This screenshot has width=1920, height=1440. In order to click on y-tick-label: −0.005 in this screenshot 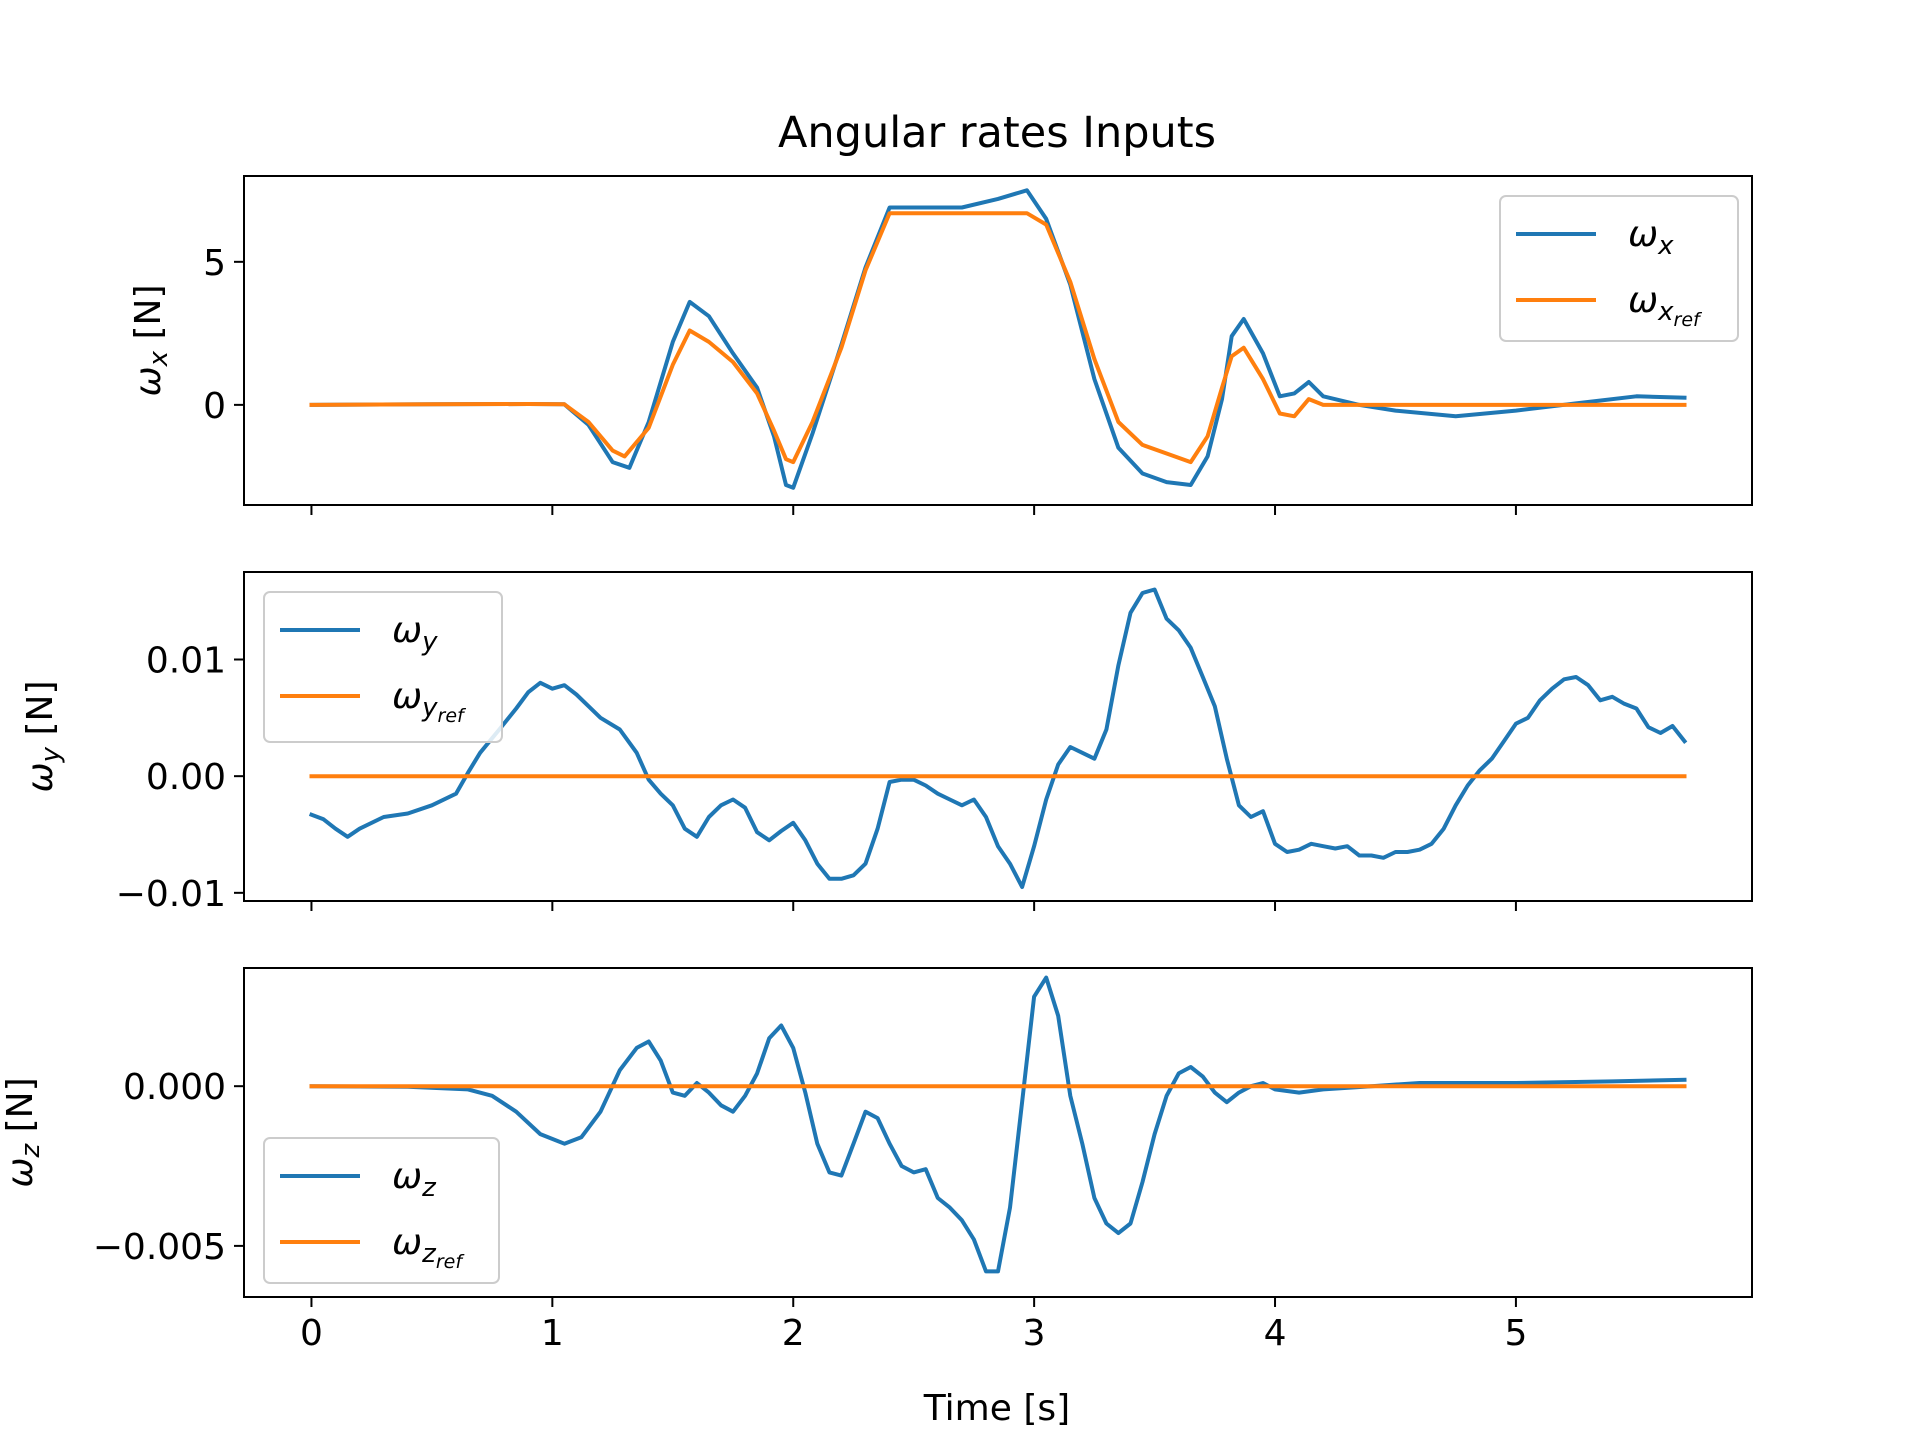, I will do `click(159, 1247)`.